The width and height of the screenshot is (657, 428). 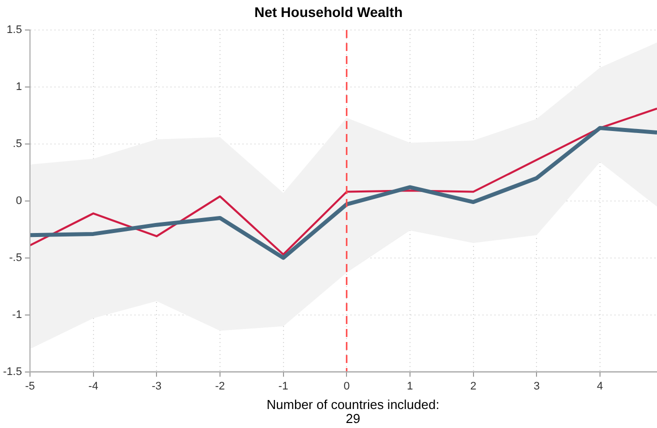 I want to click on x-tick-label: 1, so click(x=410, y=386).